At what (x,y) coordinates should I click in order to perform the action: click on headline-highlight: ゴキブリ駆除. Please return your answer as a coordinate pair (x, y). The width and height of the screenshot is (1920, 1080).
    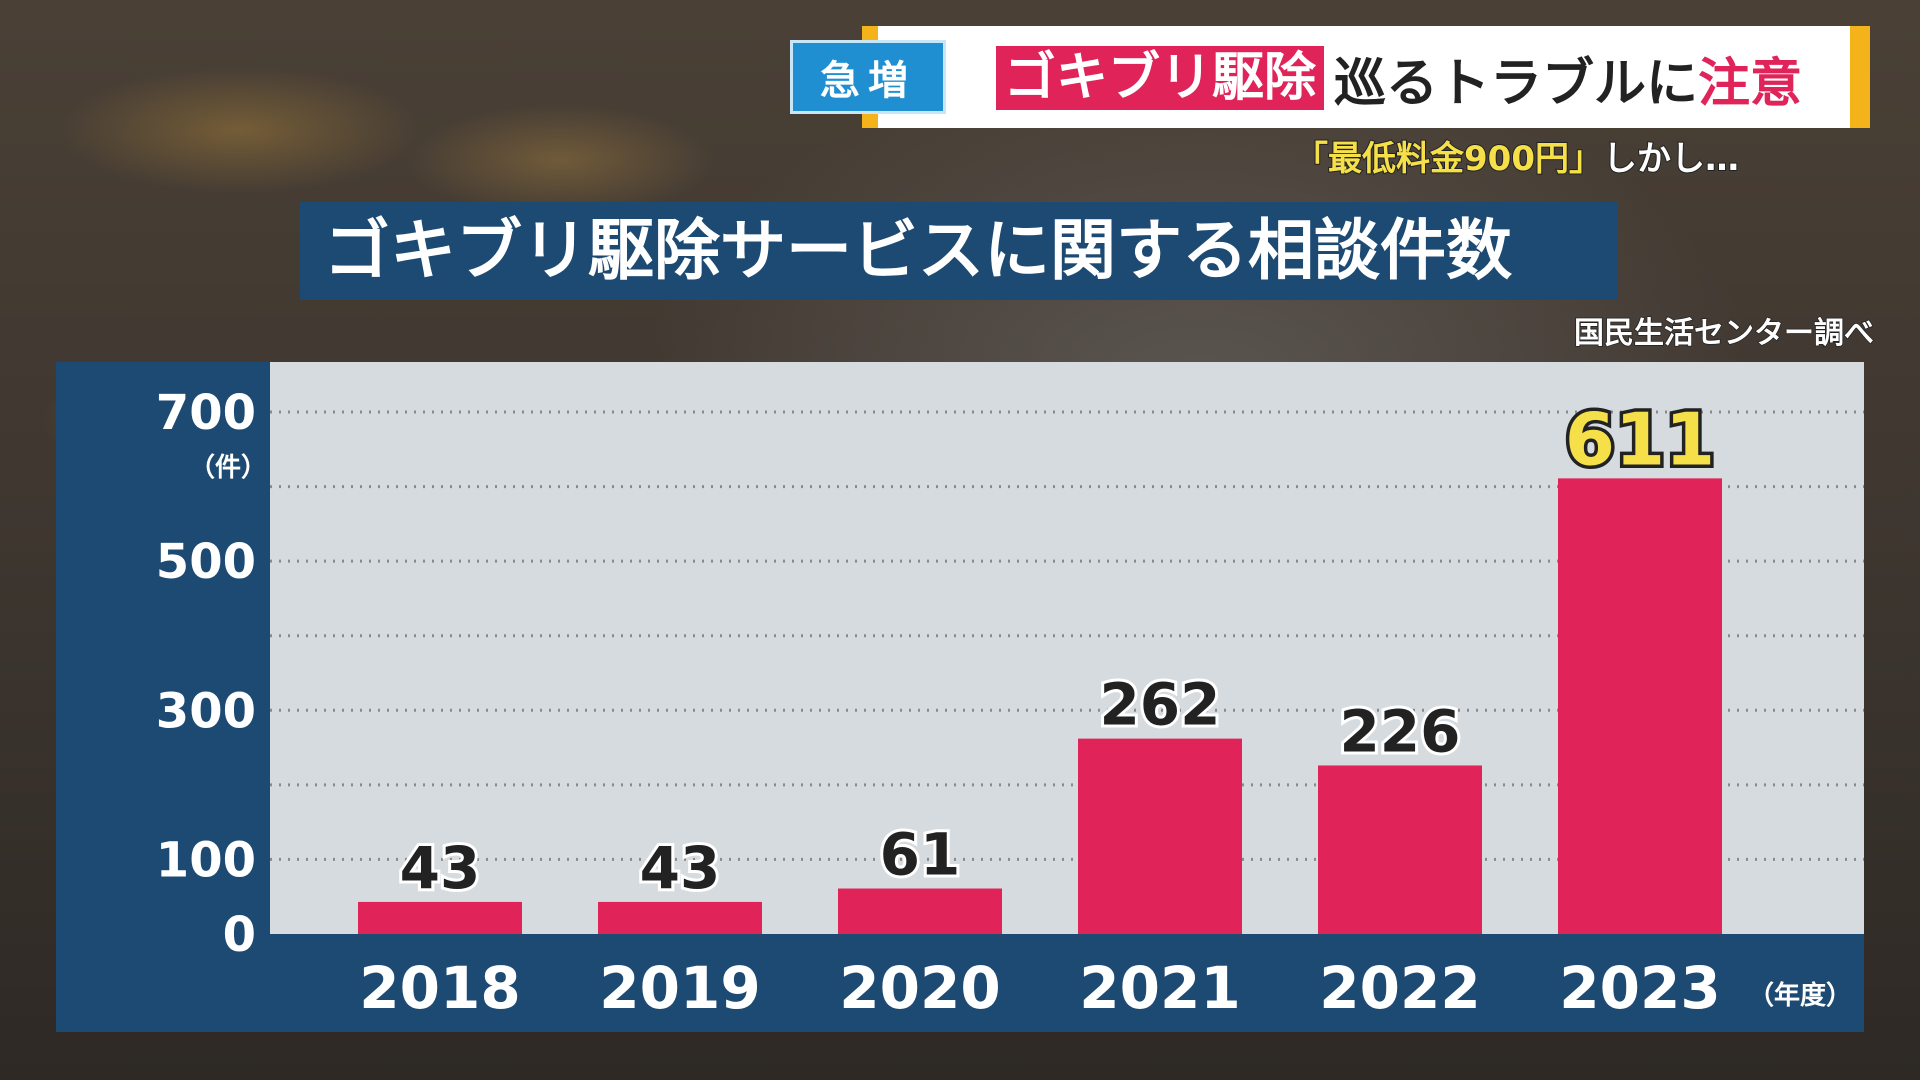
    Looking at the image, I should click on (1160, 78).